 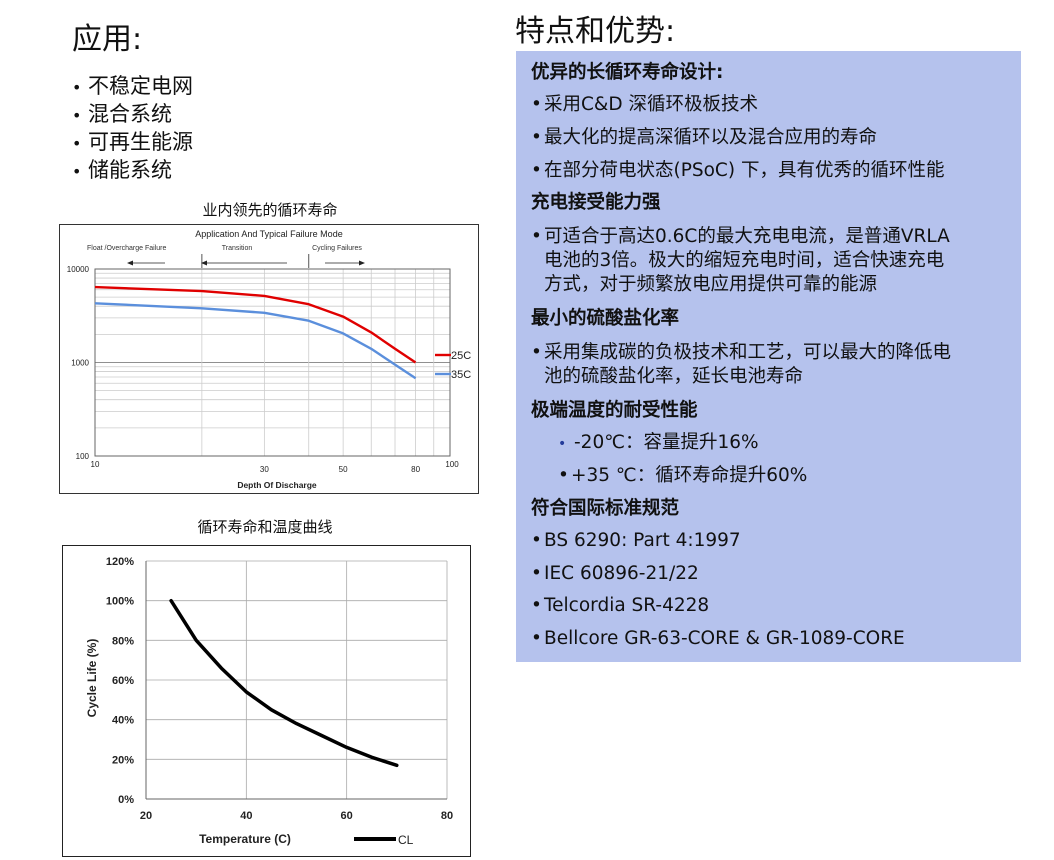 What do you see at coordinates (614, 410) in the screenshot?
I see `feature-section-heading: 极端温度的耐受性能` at bounding box center [614, 410].